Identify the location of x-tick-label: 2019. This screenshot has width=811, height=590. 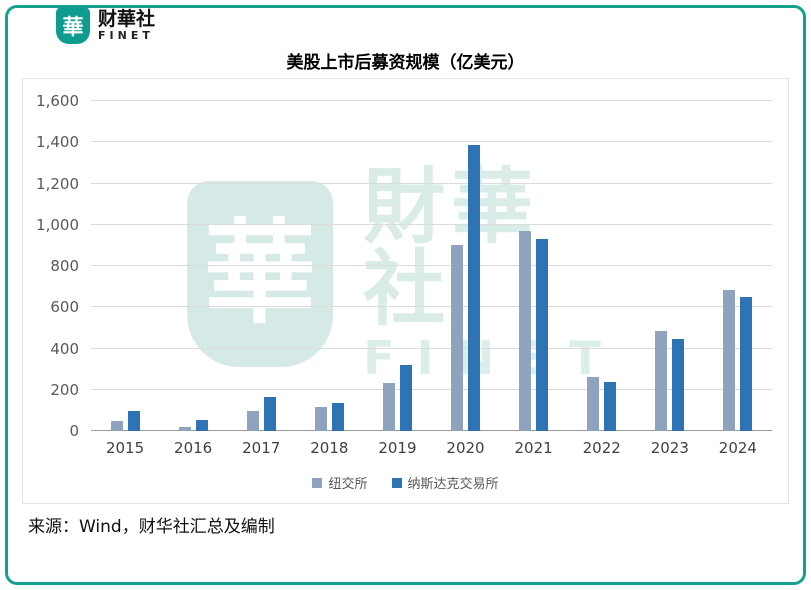
(397, 448).